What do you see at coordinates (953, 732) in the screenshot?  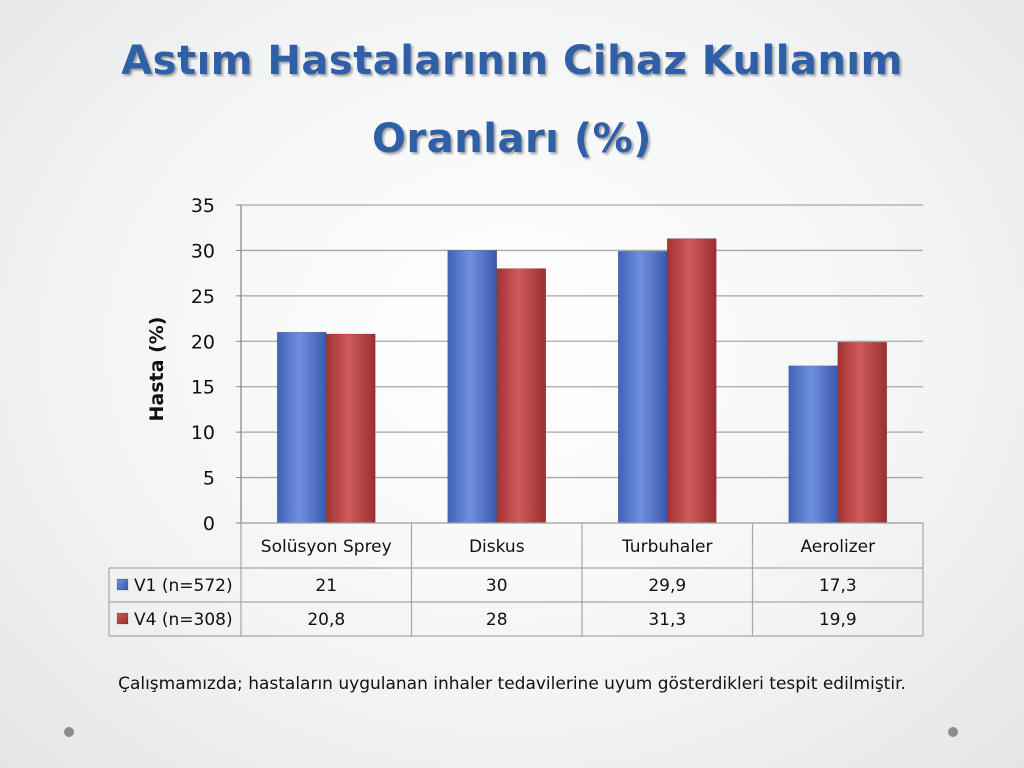 I see `decorative-dot-right` at bounding box center [953, 732].